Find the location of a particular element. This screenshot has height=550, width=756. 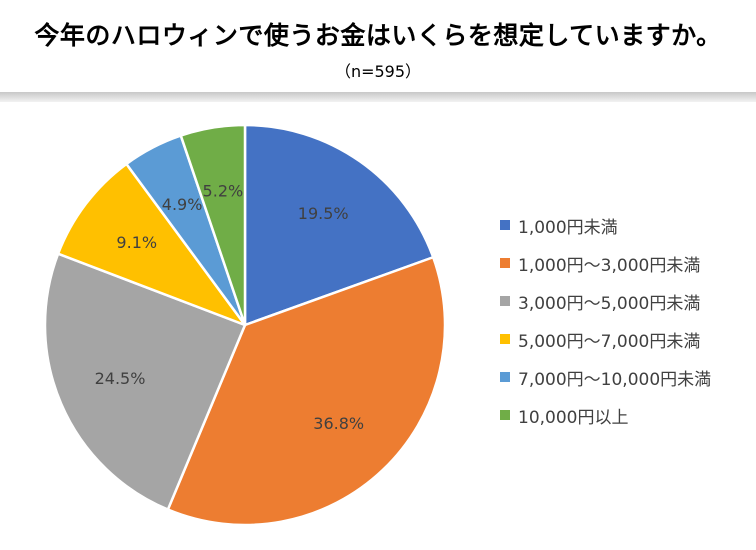

slice-label: 5.2% is located at coordinates (223, 190).